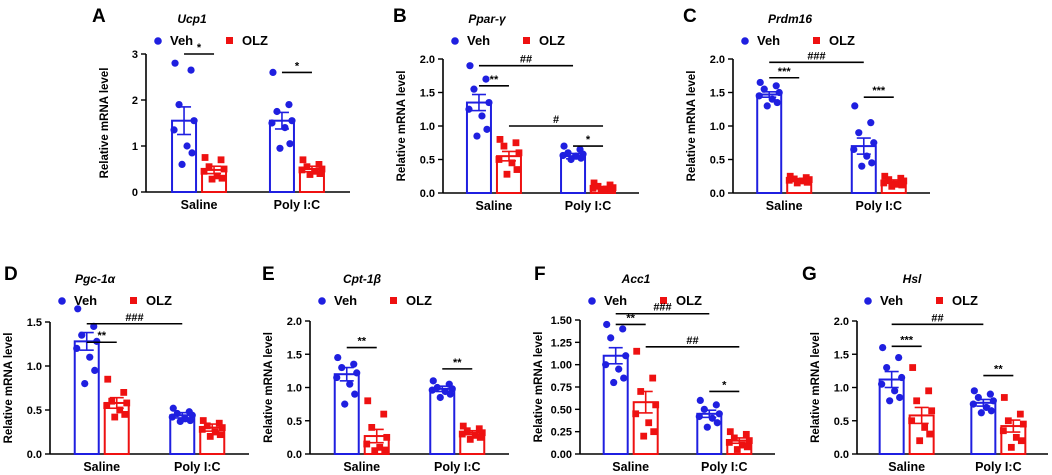  What do you see at coordinates (11, 274) in the screenshot?
I see `panel-letter: D` at bounding box center [11, 274].